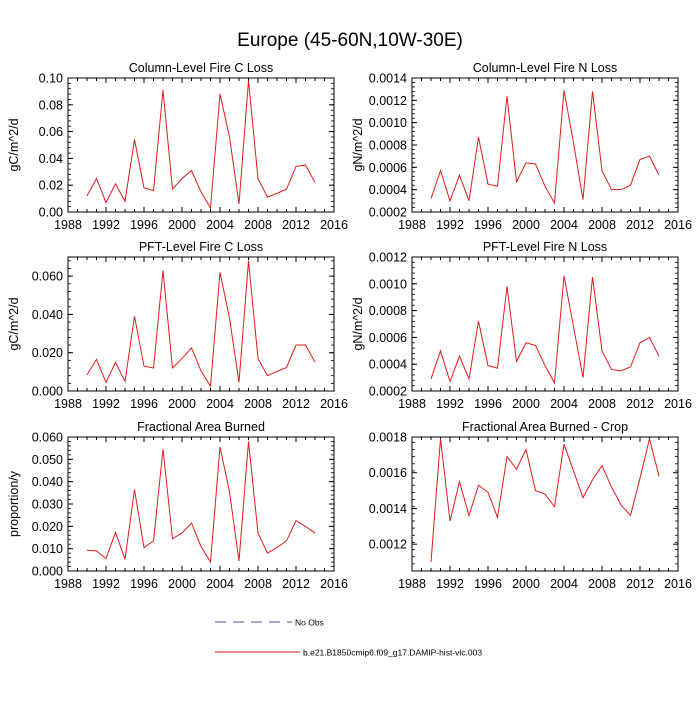 This screenshot has height=705, width=700. What do you see at coordinates (47, 460) in the screenshot?
I see `y-tick-label: 0.050` at bounding box center [47, 460].